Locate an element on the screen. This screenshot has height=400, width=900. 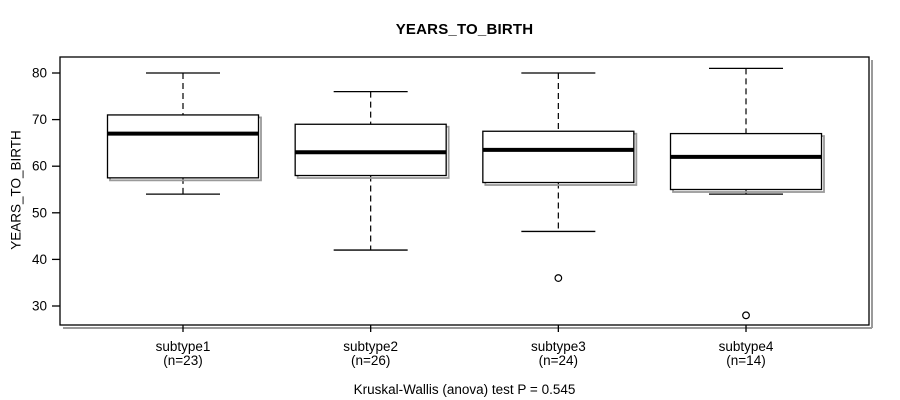
x-category-label: subtype2 is located at coordinates (370, 346).